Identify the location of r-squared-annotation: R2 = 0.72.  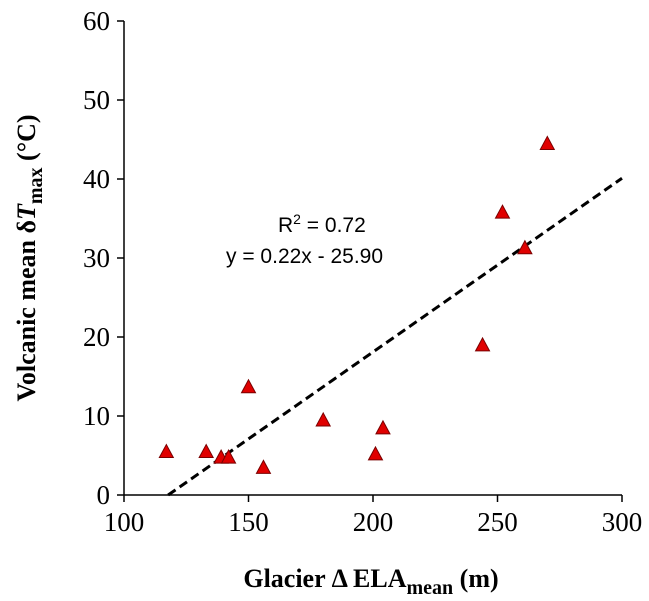
(322, 224).